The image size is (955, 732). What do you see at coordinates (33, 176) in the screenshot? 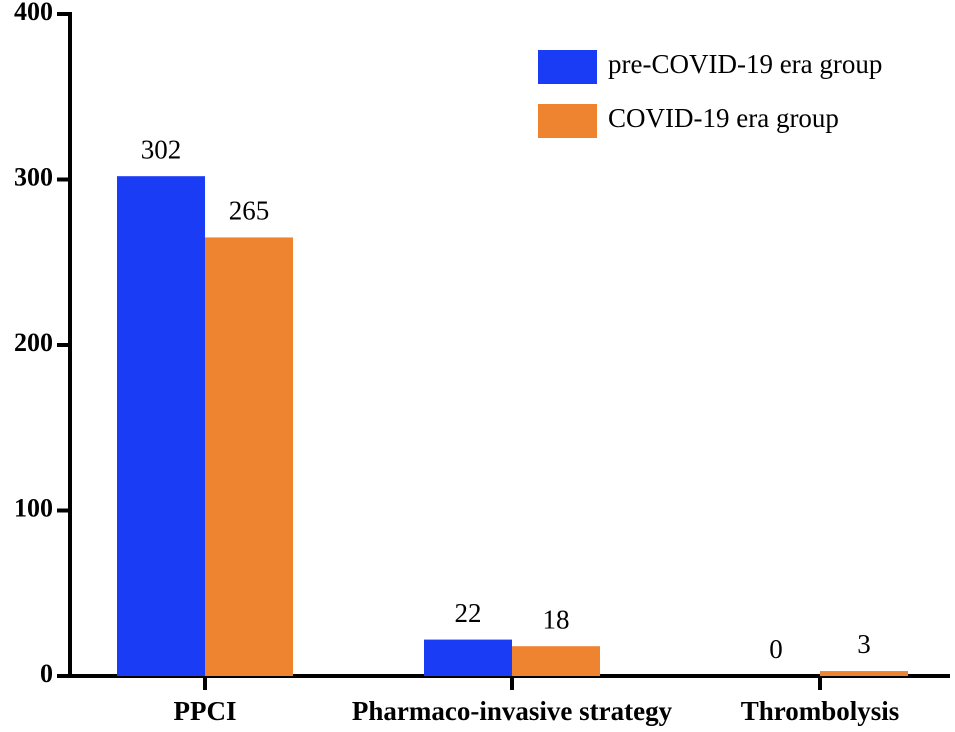
I see `y-tick-label: 300` at bounding box center [33, 176].